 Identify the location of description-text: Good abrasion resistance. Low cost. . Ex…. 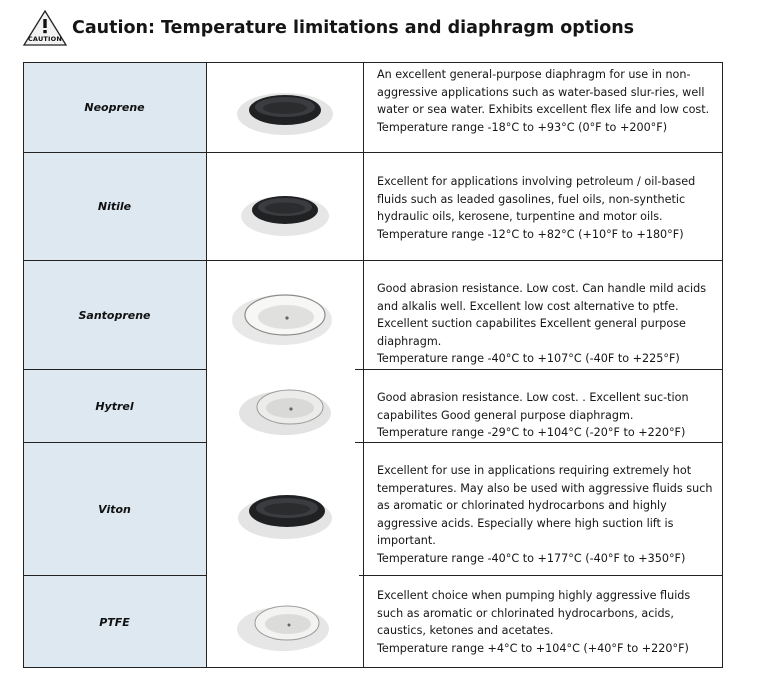
(533, 406).